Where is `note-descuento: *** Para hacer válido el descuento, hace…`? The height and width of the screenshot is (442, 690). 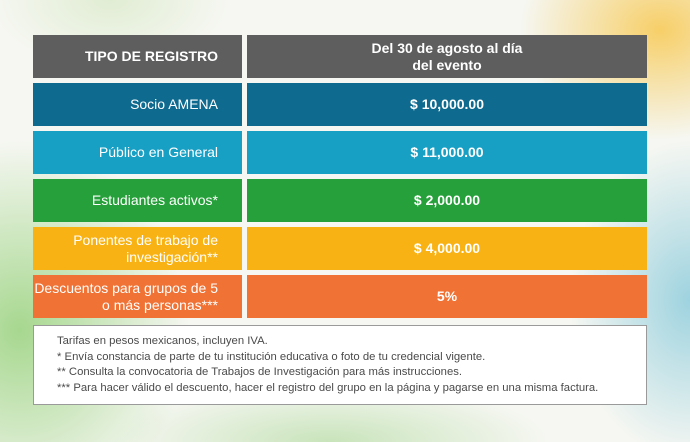
note-descuento: *** Para hacer válido el descuento, hace… is located at coordinates (328, 387).